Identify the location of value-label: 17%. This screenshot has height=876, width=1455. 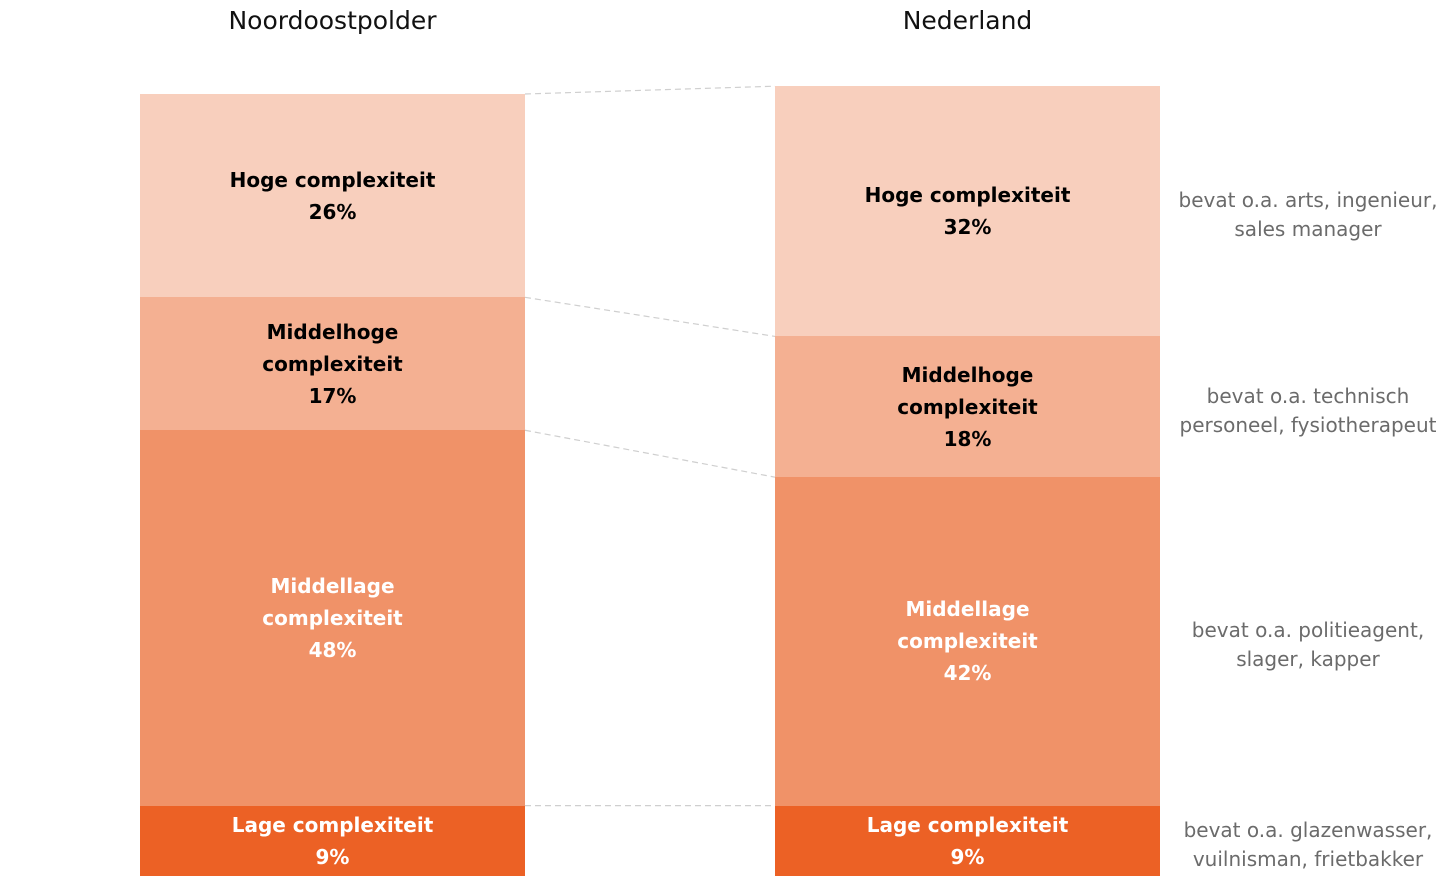
(332, 395).